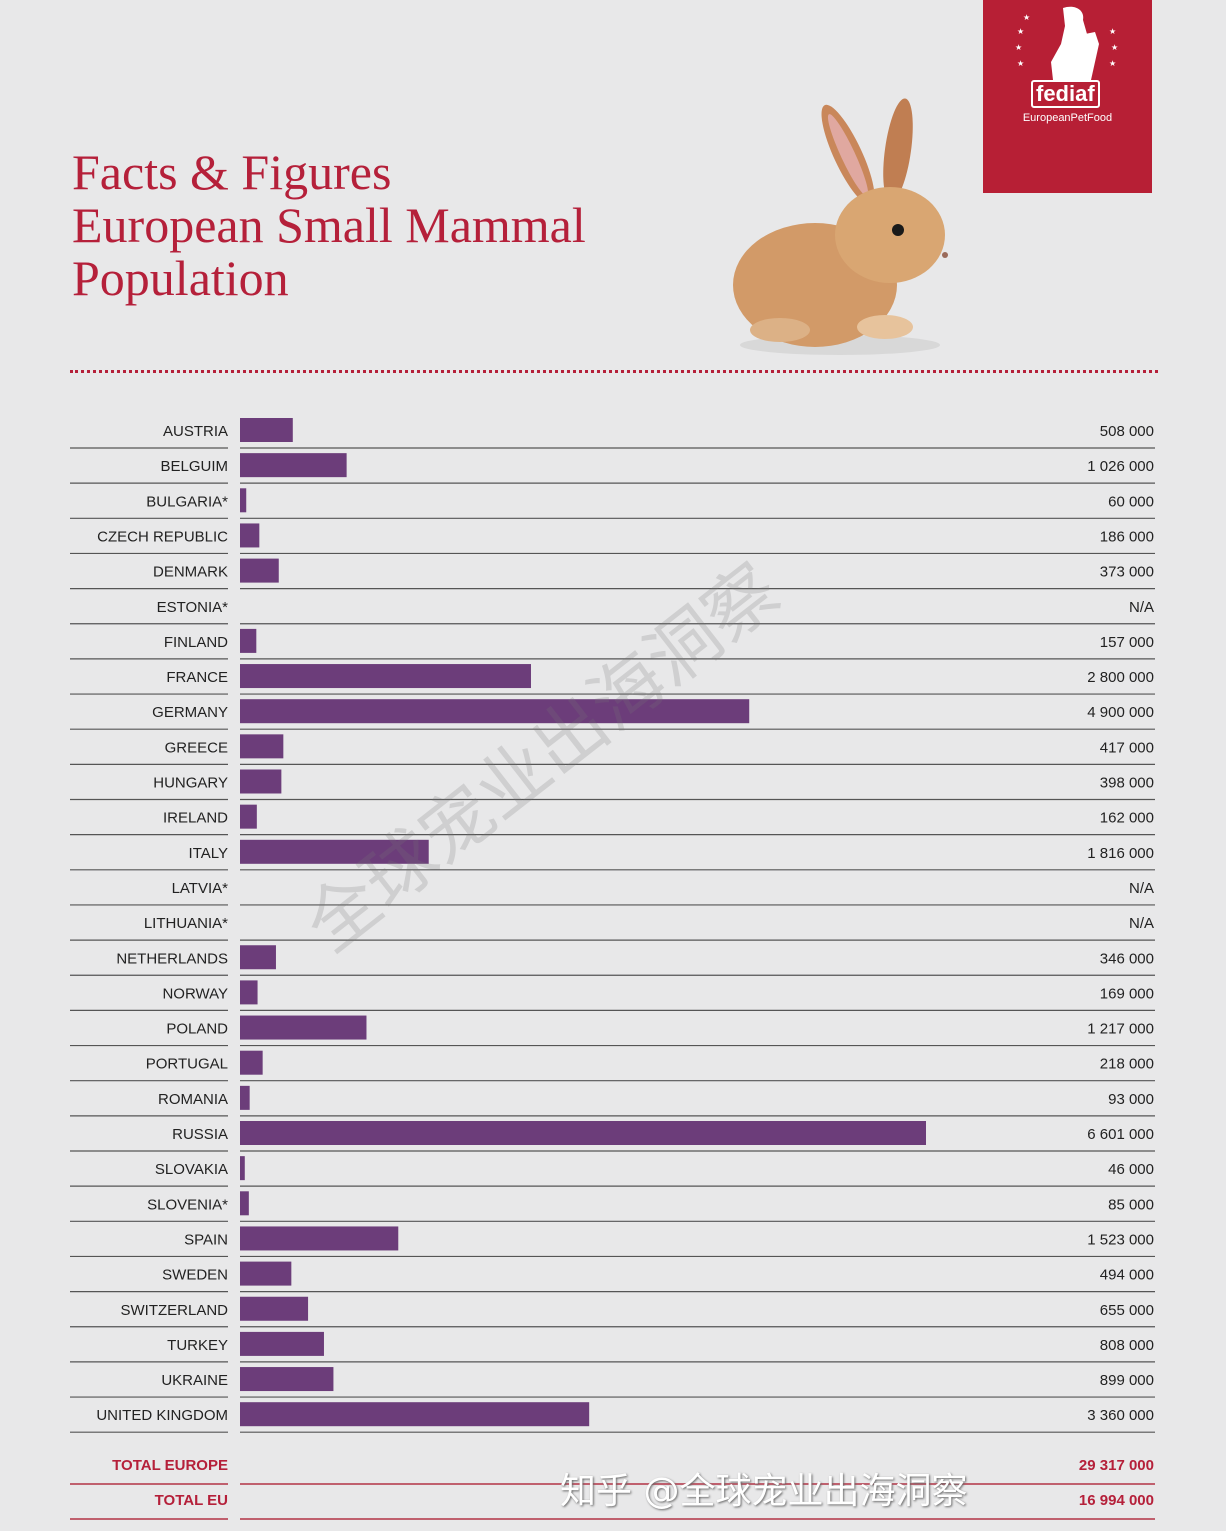 The width and height of the screenshot is (1226, 1531). I want to click on dog-cat-emblem-icon: ★ ★ ★ ★ ★ ★ ★, so click(1066, 43).